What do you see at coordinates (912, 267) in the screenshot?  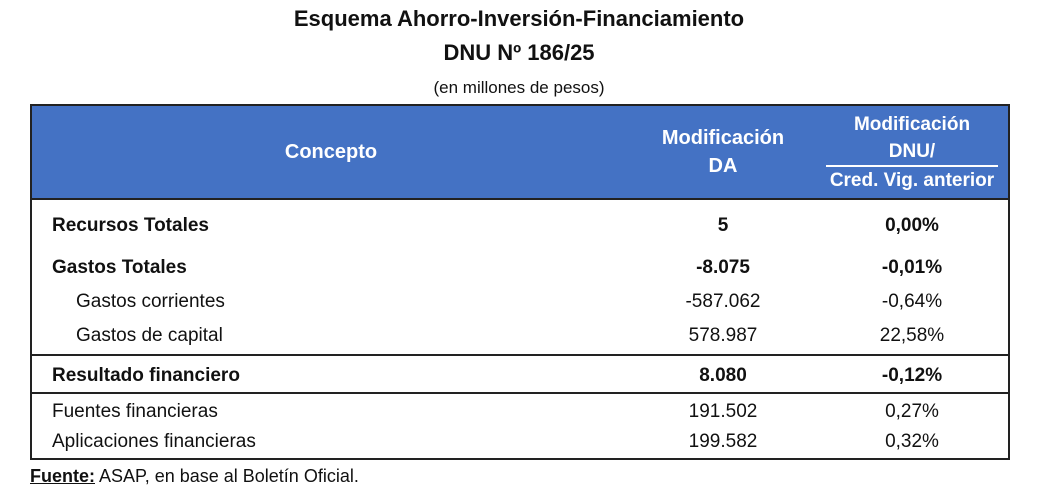 I see `row-value-dnu: -0,01%` at bounding box center [912, 267].